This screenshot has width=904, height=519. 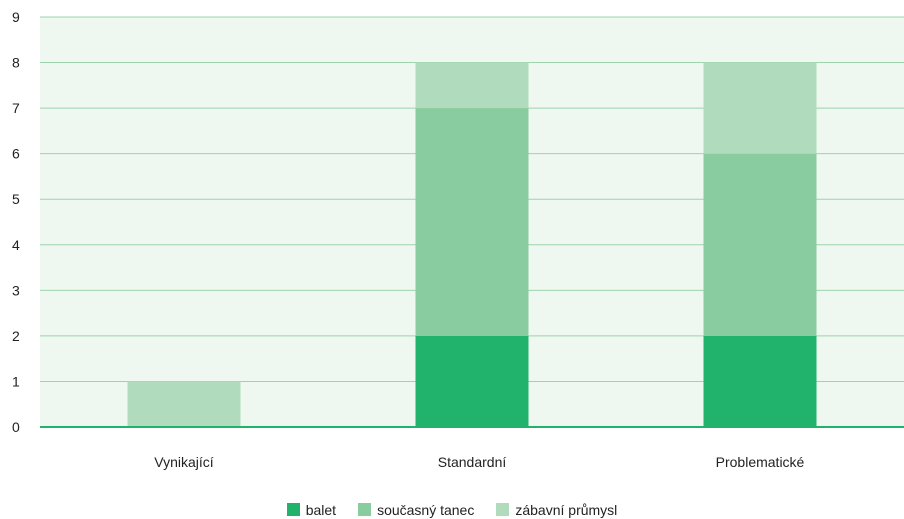 What do you see at coordinates (16, 427) in the screenshot?
I see `y-tick-label: 0` at bounding box center [16, 427].